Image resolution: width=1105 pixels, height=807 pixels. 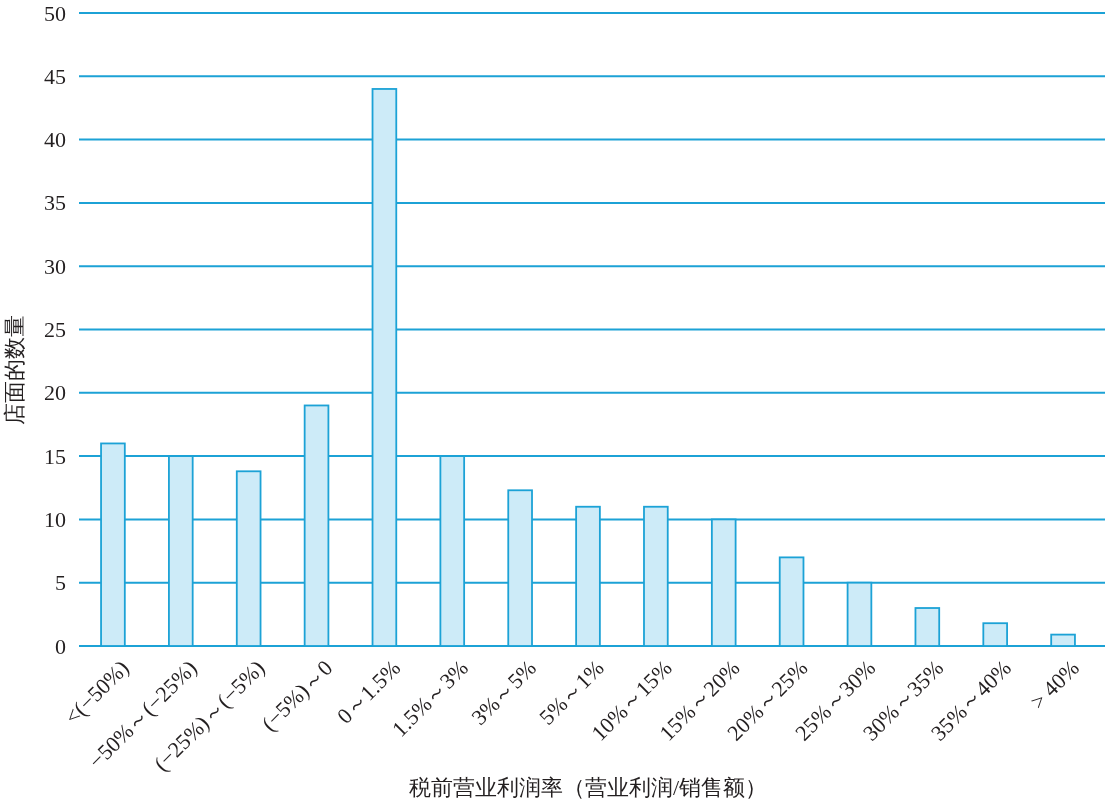 What do you see at coordinates (14, 369) in the screenshot?
I see `y-label: 店面的数量` at bounding box center [14, 369].